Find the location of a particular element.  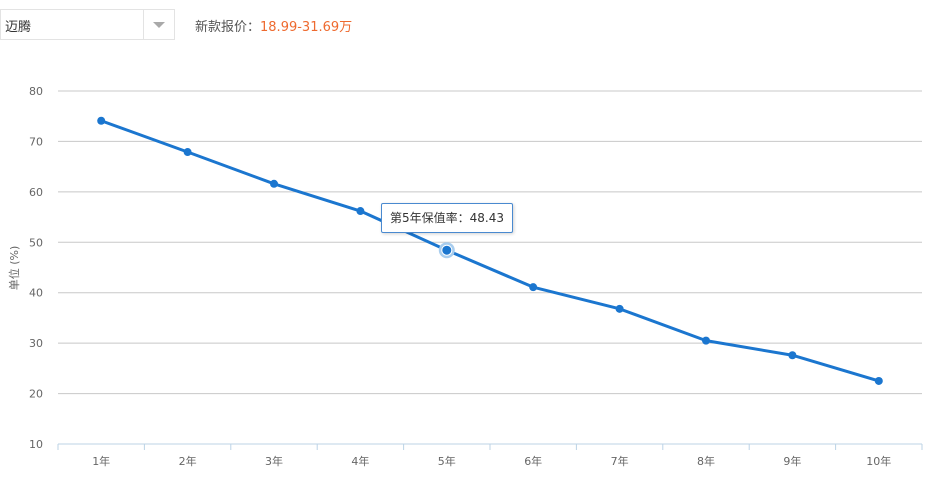

x-tick-label: 1年 is located at coordinates (101, 461).